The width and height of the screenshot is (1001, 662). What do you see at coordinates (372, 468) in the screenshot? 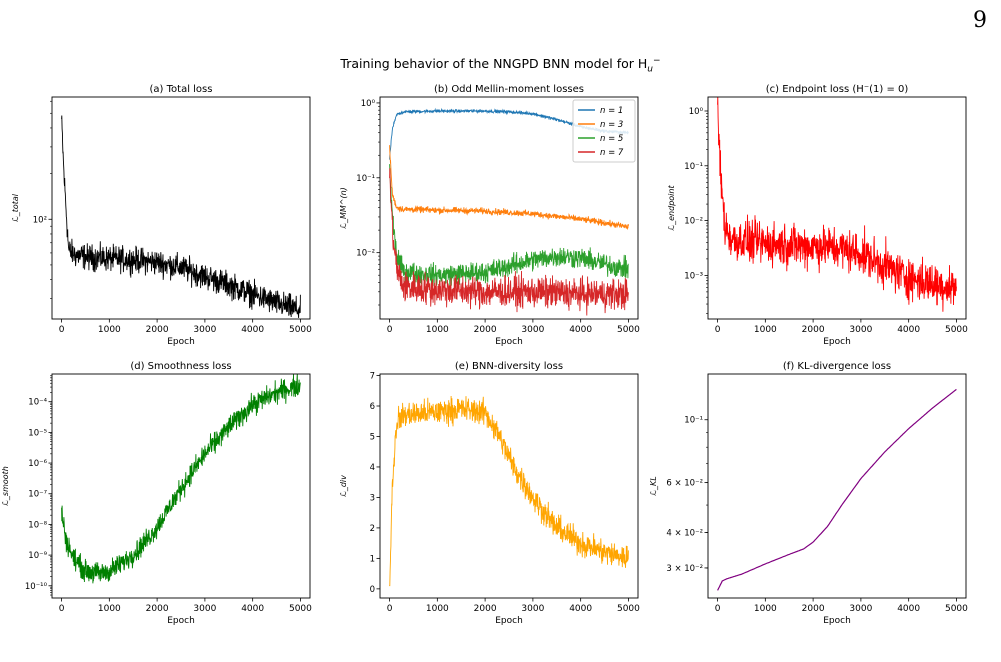
I see `y-tick-label: 4` at bounding box center [372, 468].